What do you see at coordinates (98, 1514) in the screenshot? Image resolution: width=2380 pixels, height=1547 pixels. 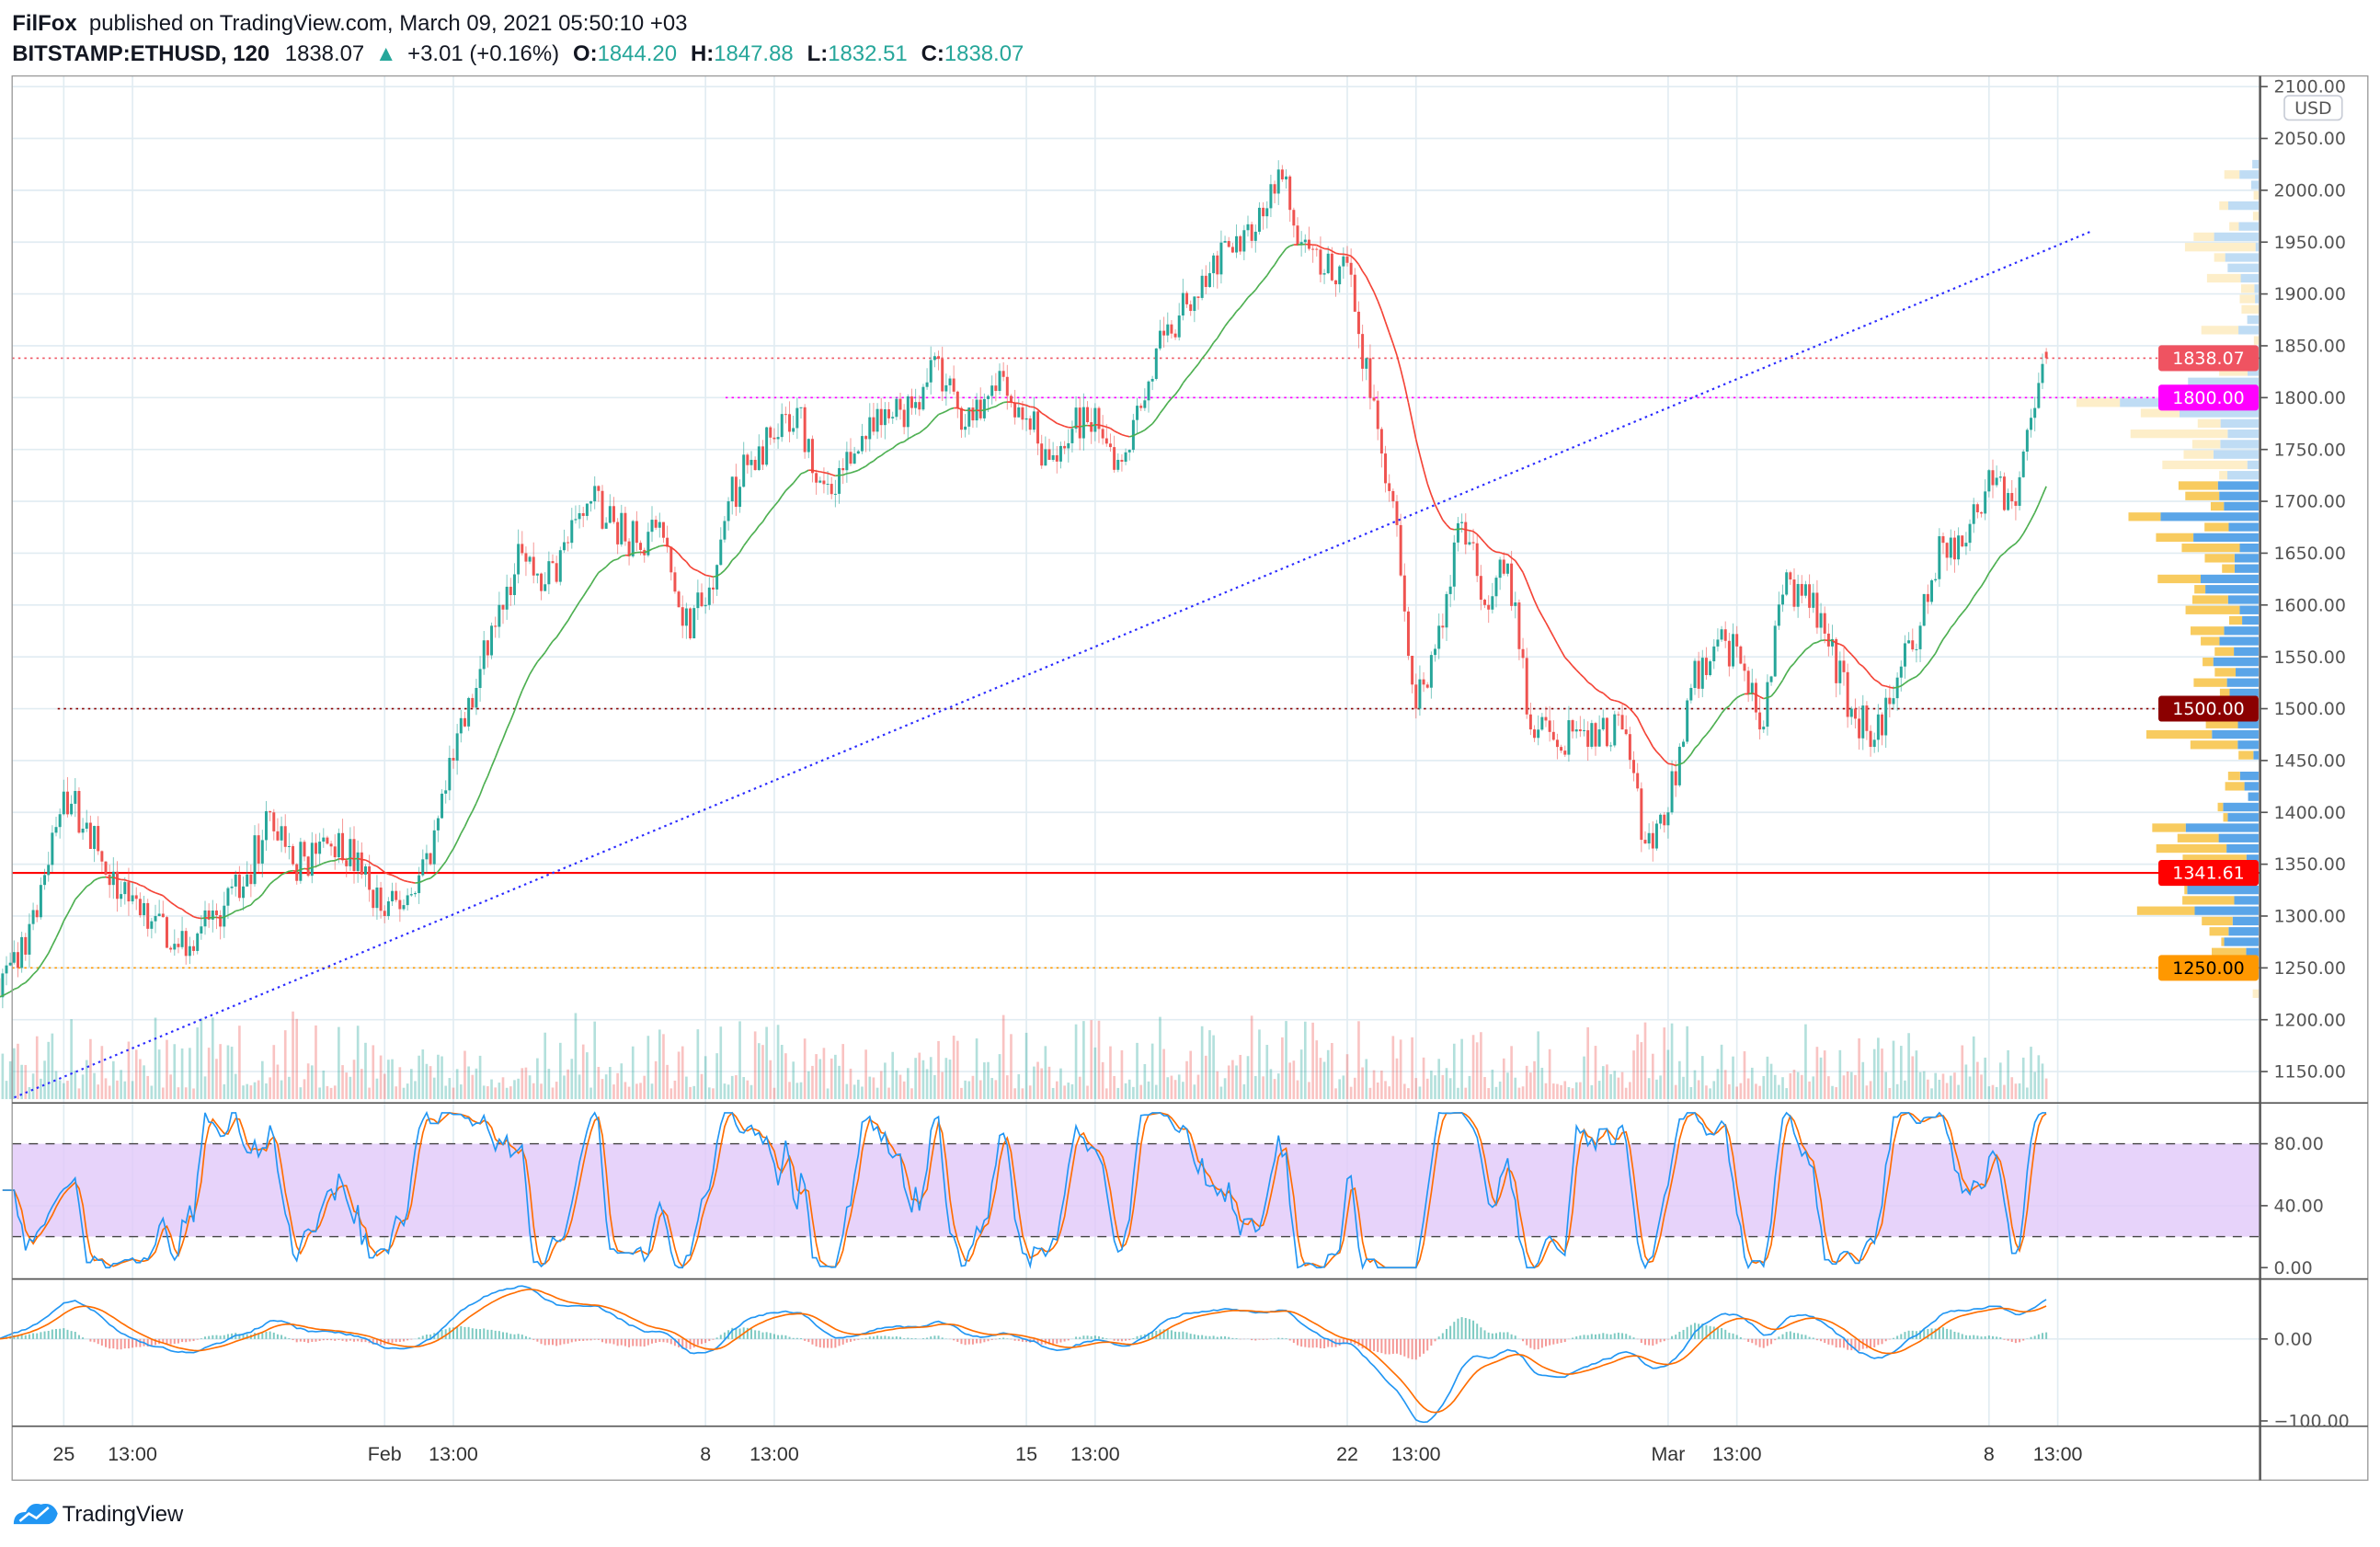 I see `tradingview-logo: TradingView` at bounding box center [98, 1514].